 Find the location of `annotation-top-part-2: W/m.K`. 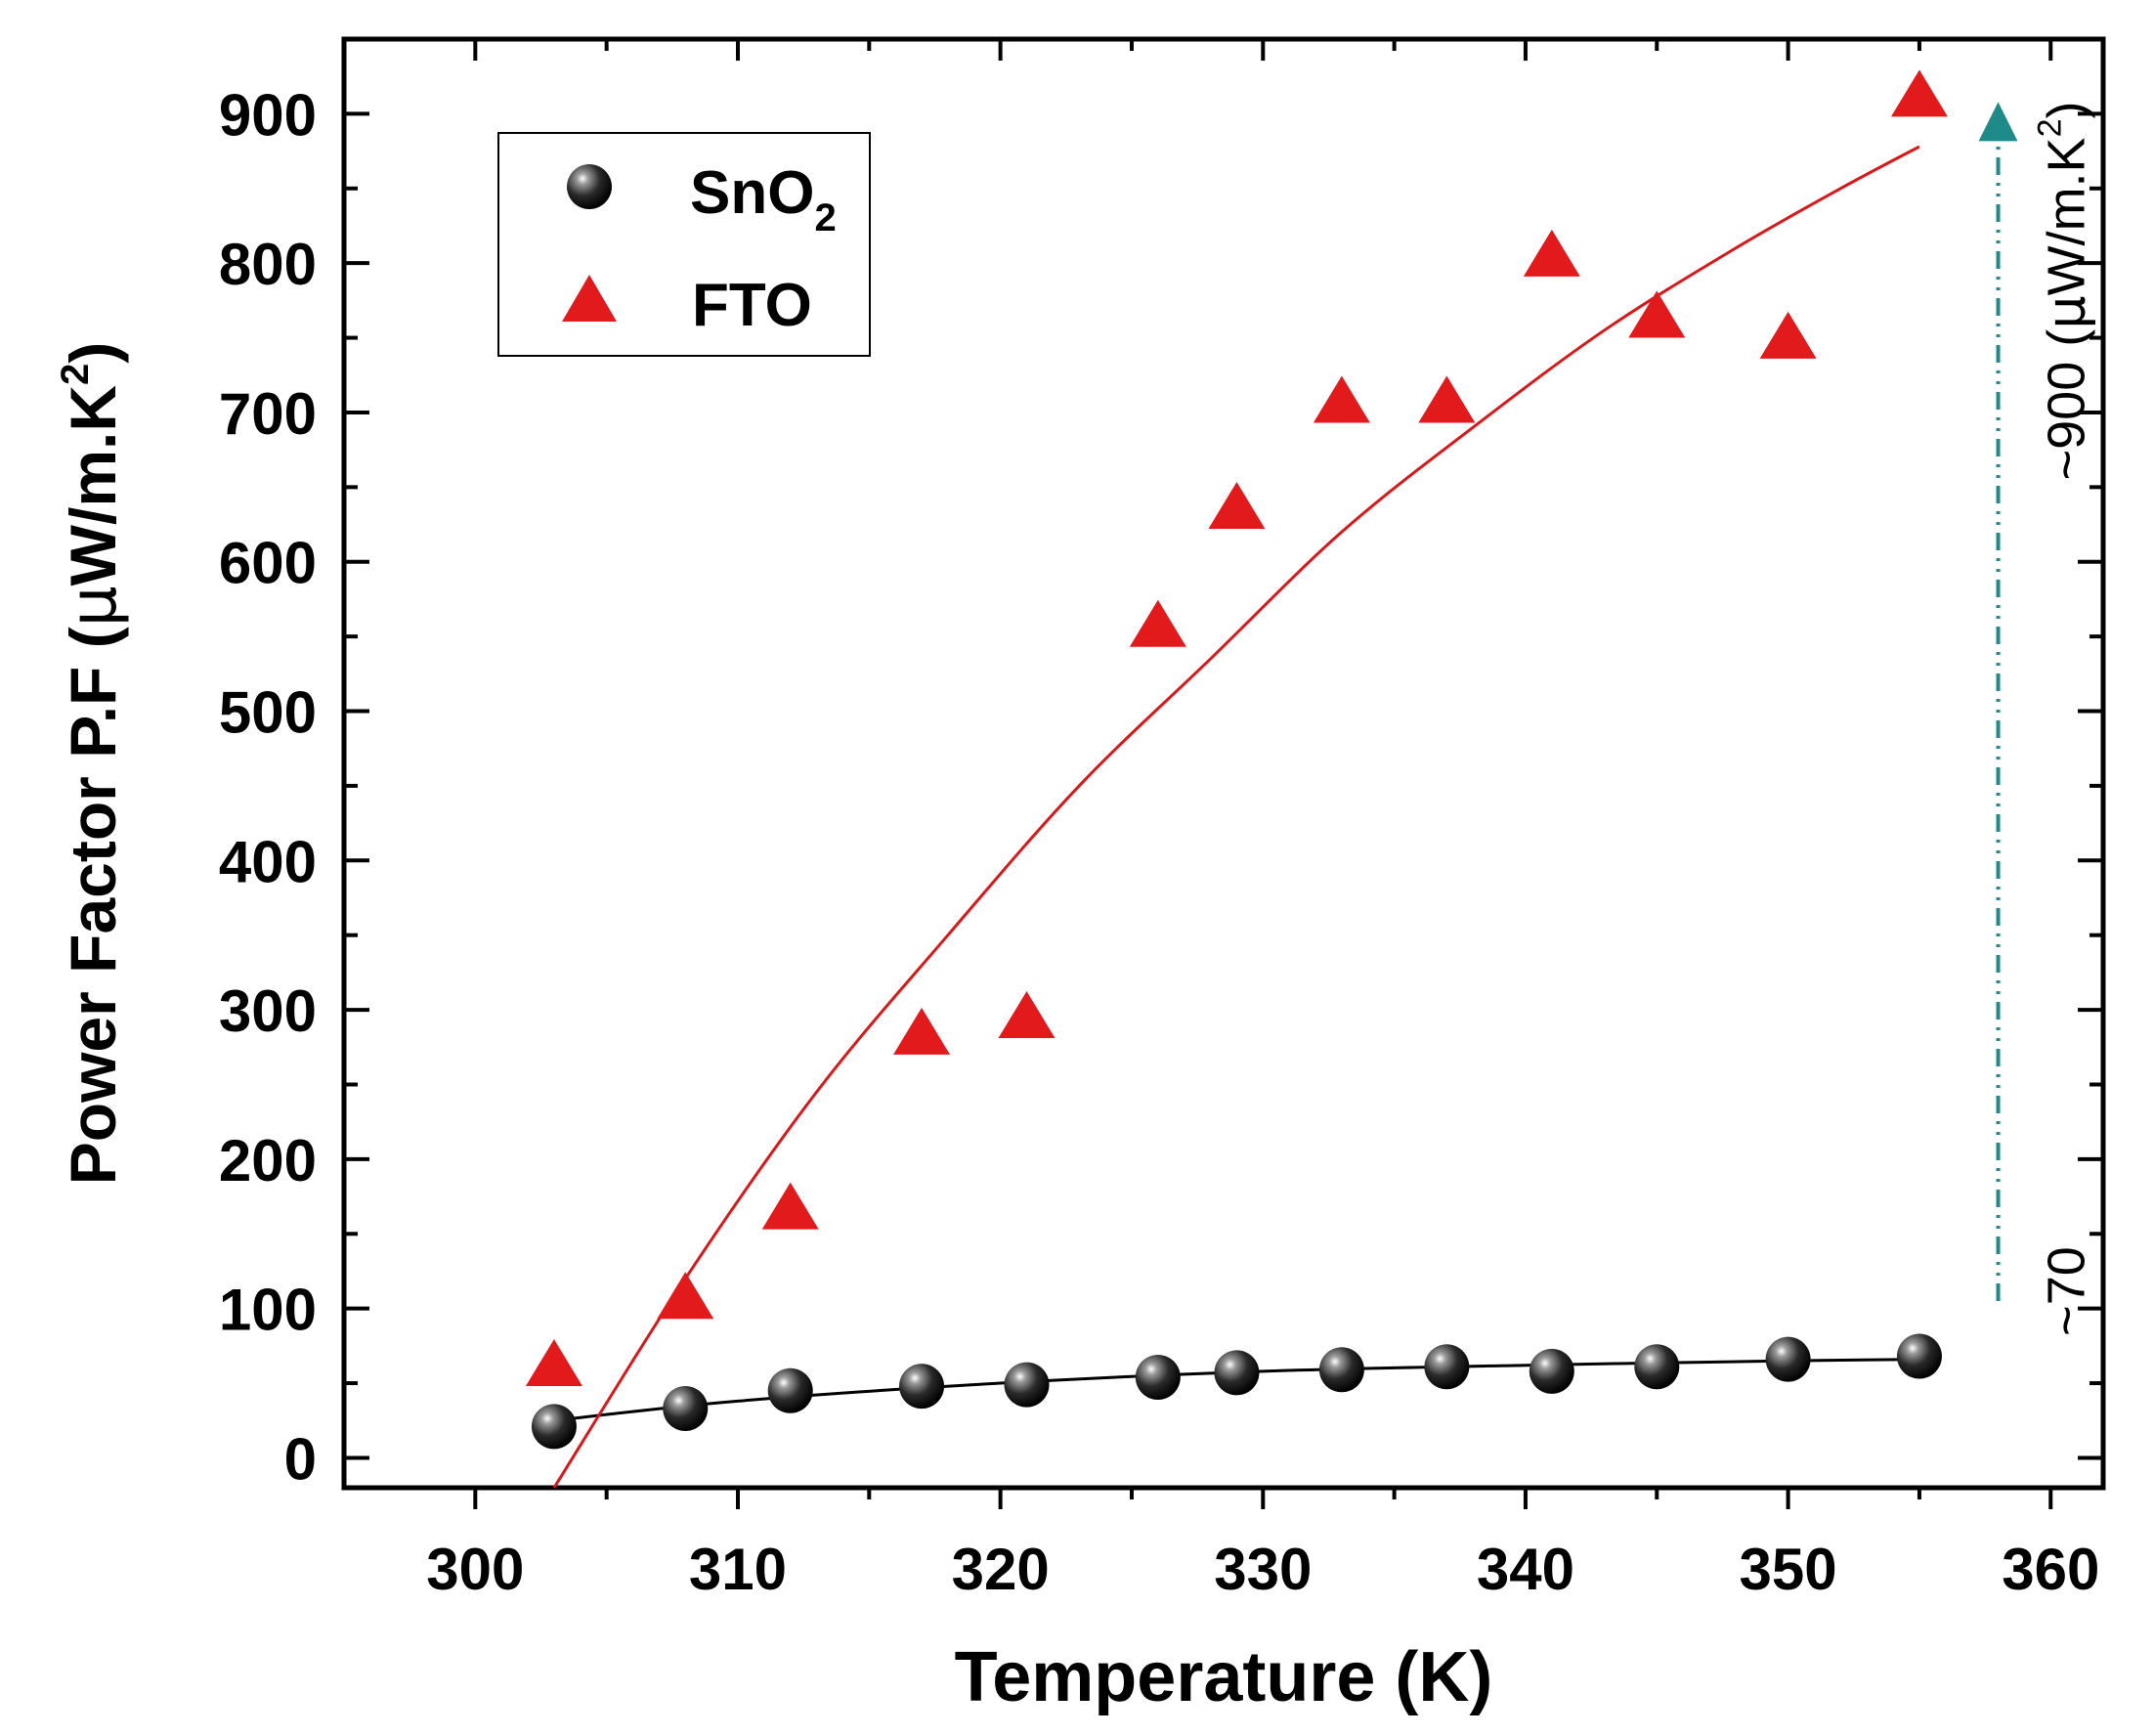

annotation-top-part-2: W/m.K is located at coordinates (2067, 216).